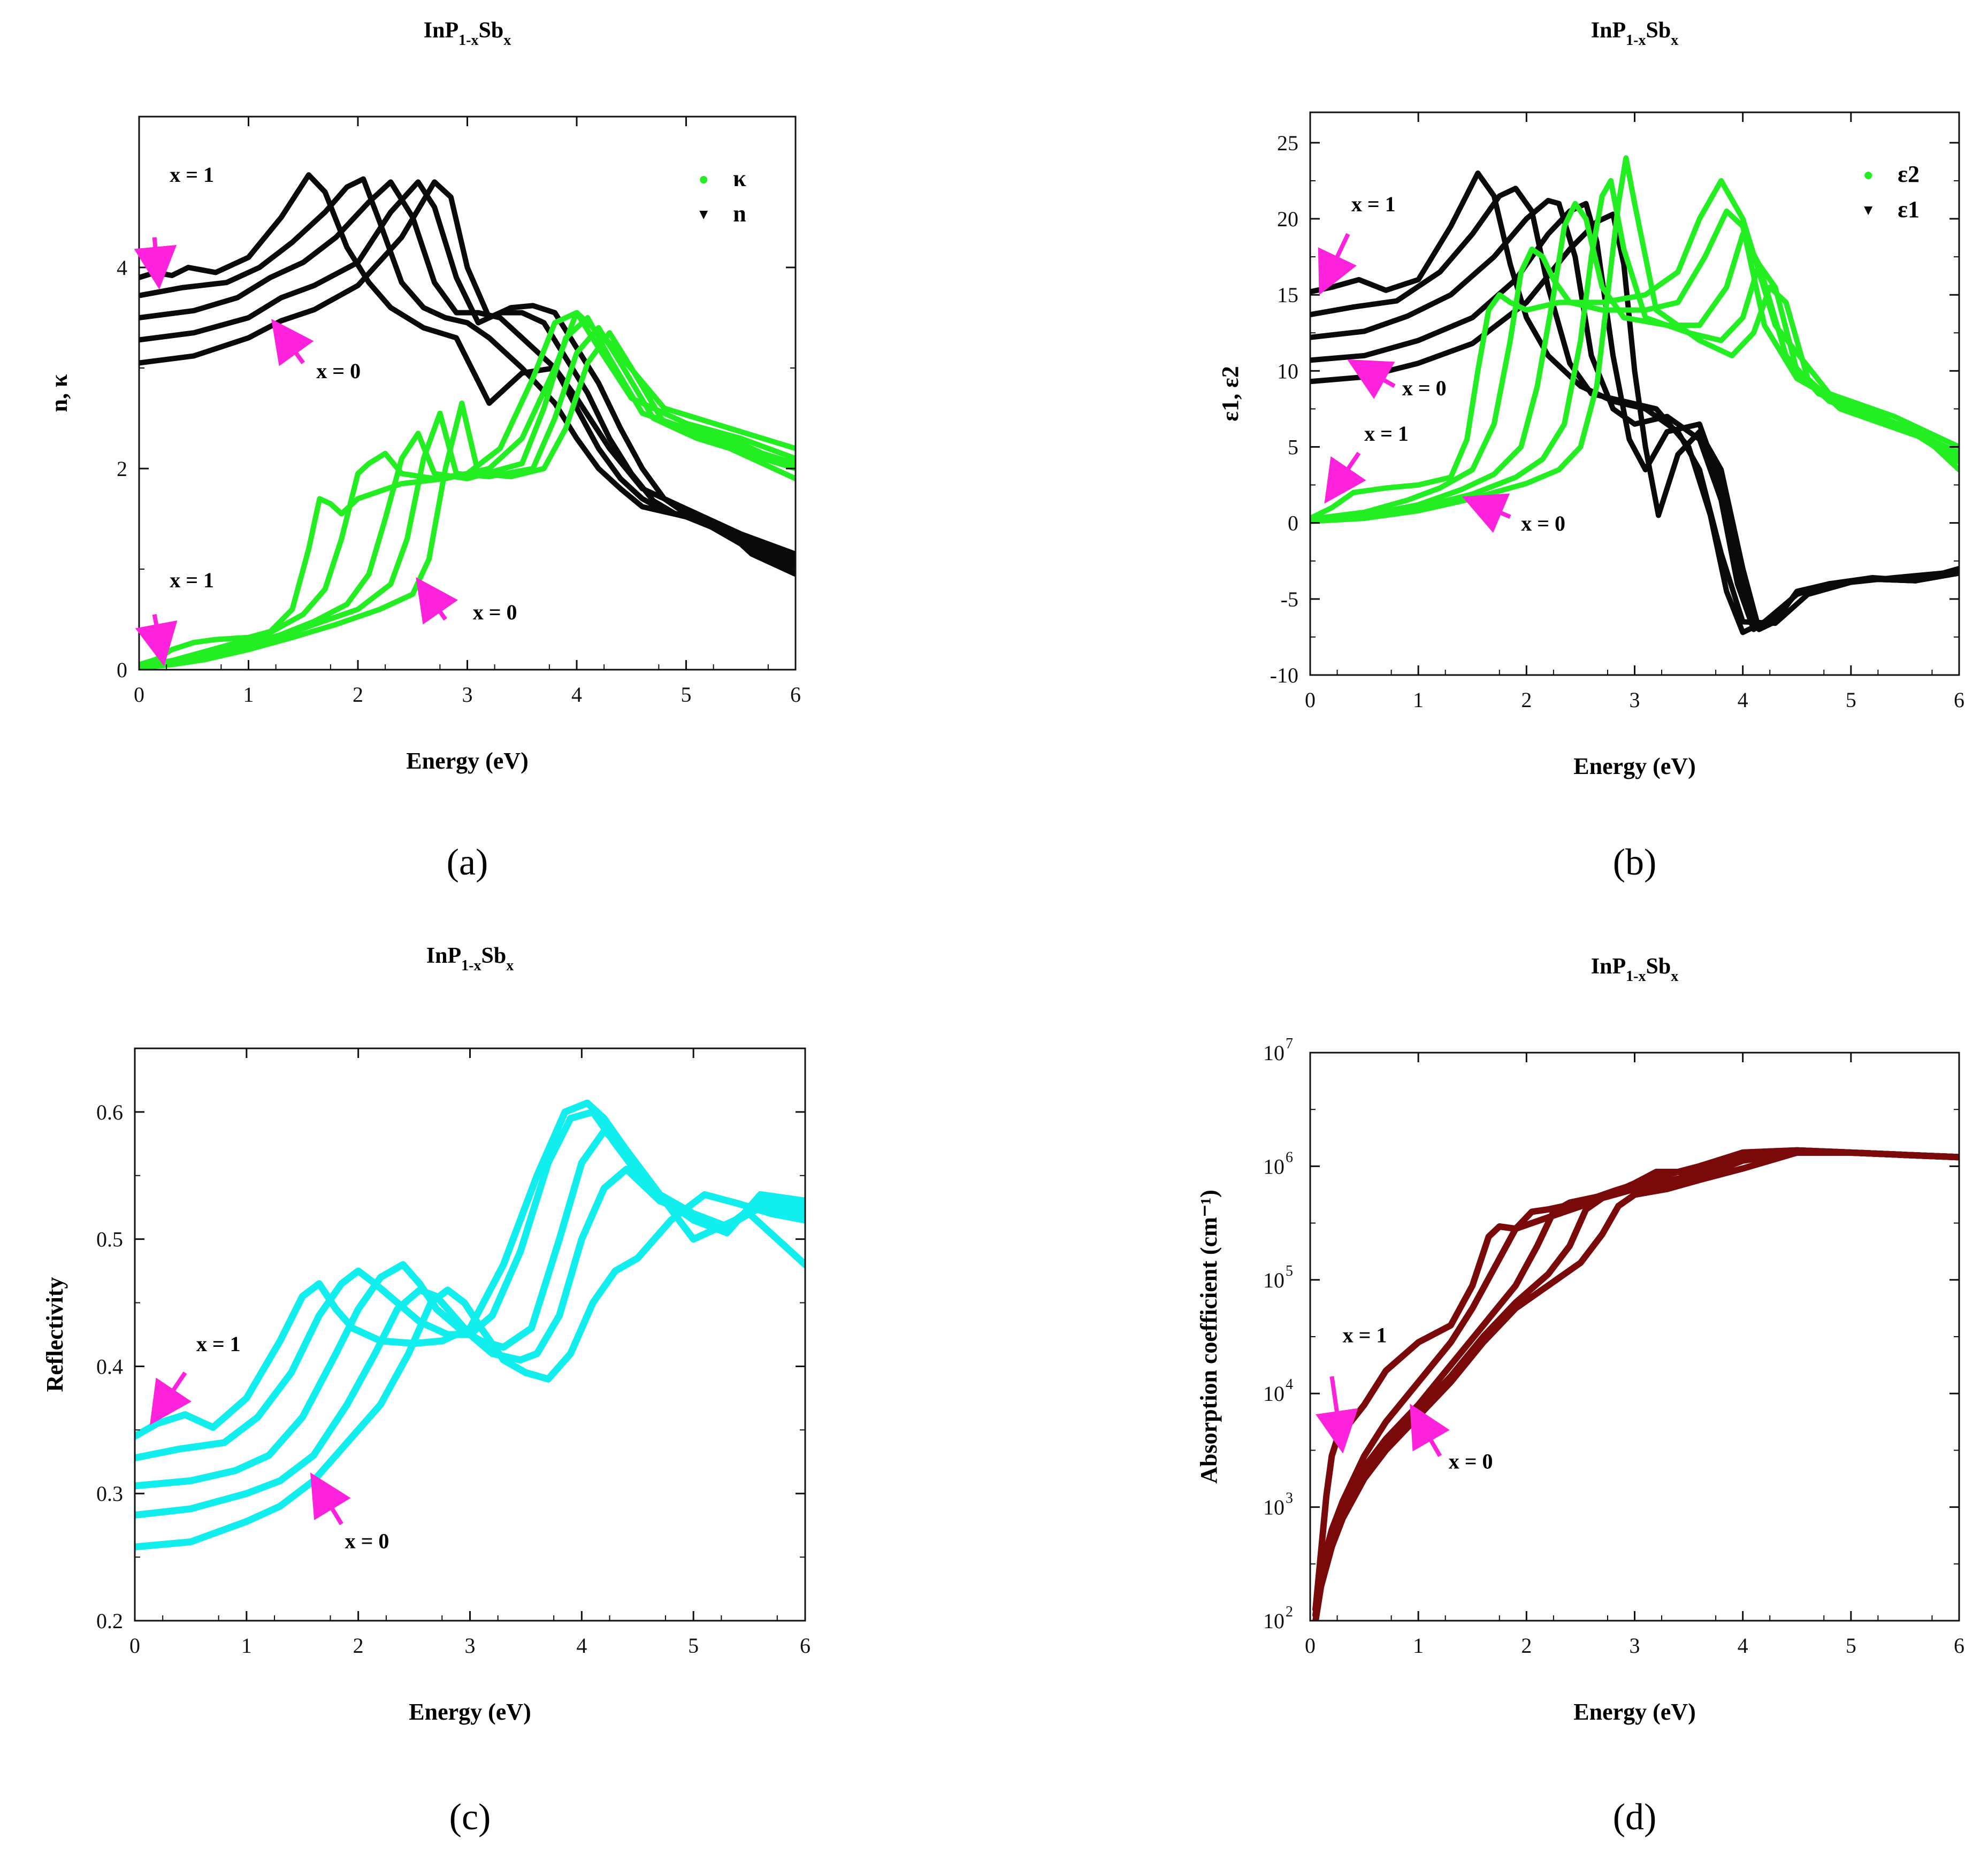 This screenshot has height=1863, width=1988. Describe the element at coordinates (1293, 447) in the screenshot. I see `y-tick-label: 5` at that location.